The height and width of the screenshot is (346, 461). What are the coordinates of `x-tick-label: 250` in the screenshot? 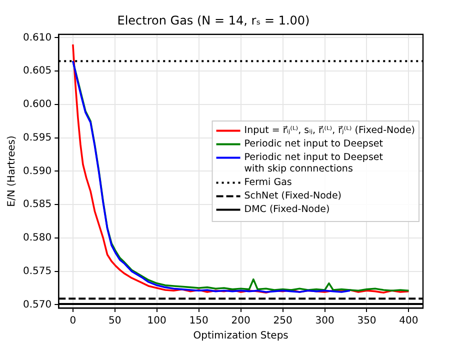 It's located at (282, 321).